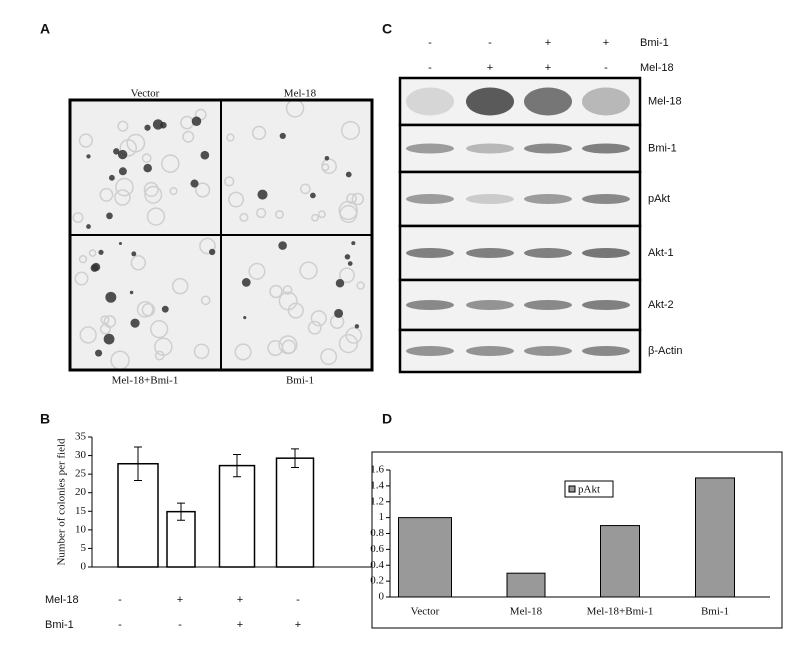 The height and width of the screenshot is (648, 800). I want to click on y-axis-label: Number of colonies per field, so click(62, 502).